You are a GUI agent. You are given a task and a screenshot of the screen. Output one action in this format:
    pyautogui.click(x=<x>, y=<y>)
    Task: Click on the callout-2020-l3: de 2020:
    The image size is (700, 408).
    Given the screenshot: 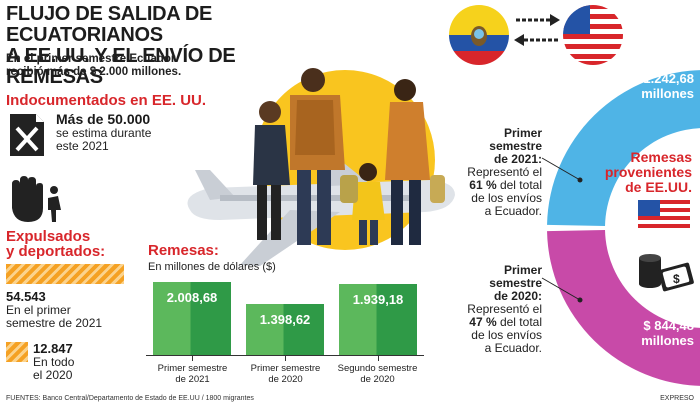 What is the action you would take?
    pyautogui.click(x=517, y=296)
    